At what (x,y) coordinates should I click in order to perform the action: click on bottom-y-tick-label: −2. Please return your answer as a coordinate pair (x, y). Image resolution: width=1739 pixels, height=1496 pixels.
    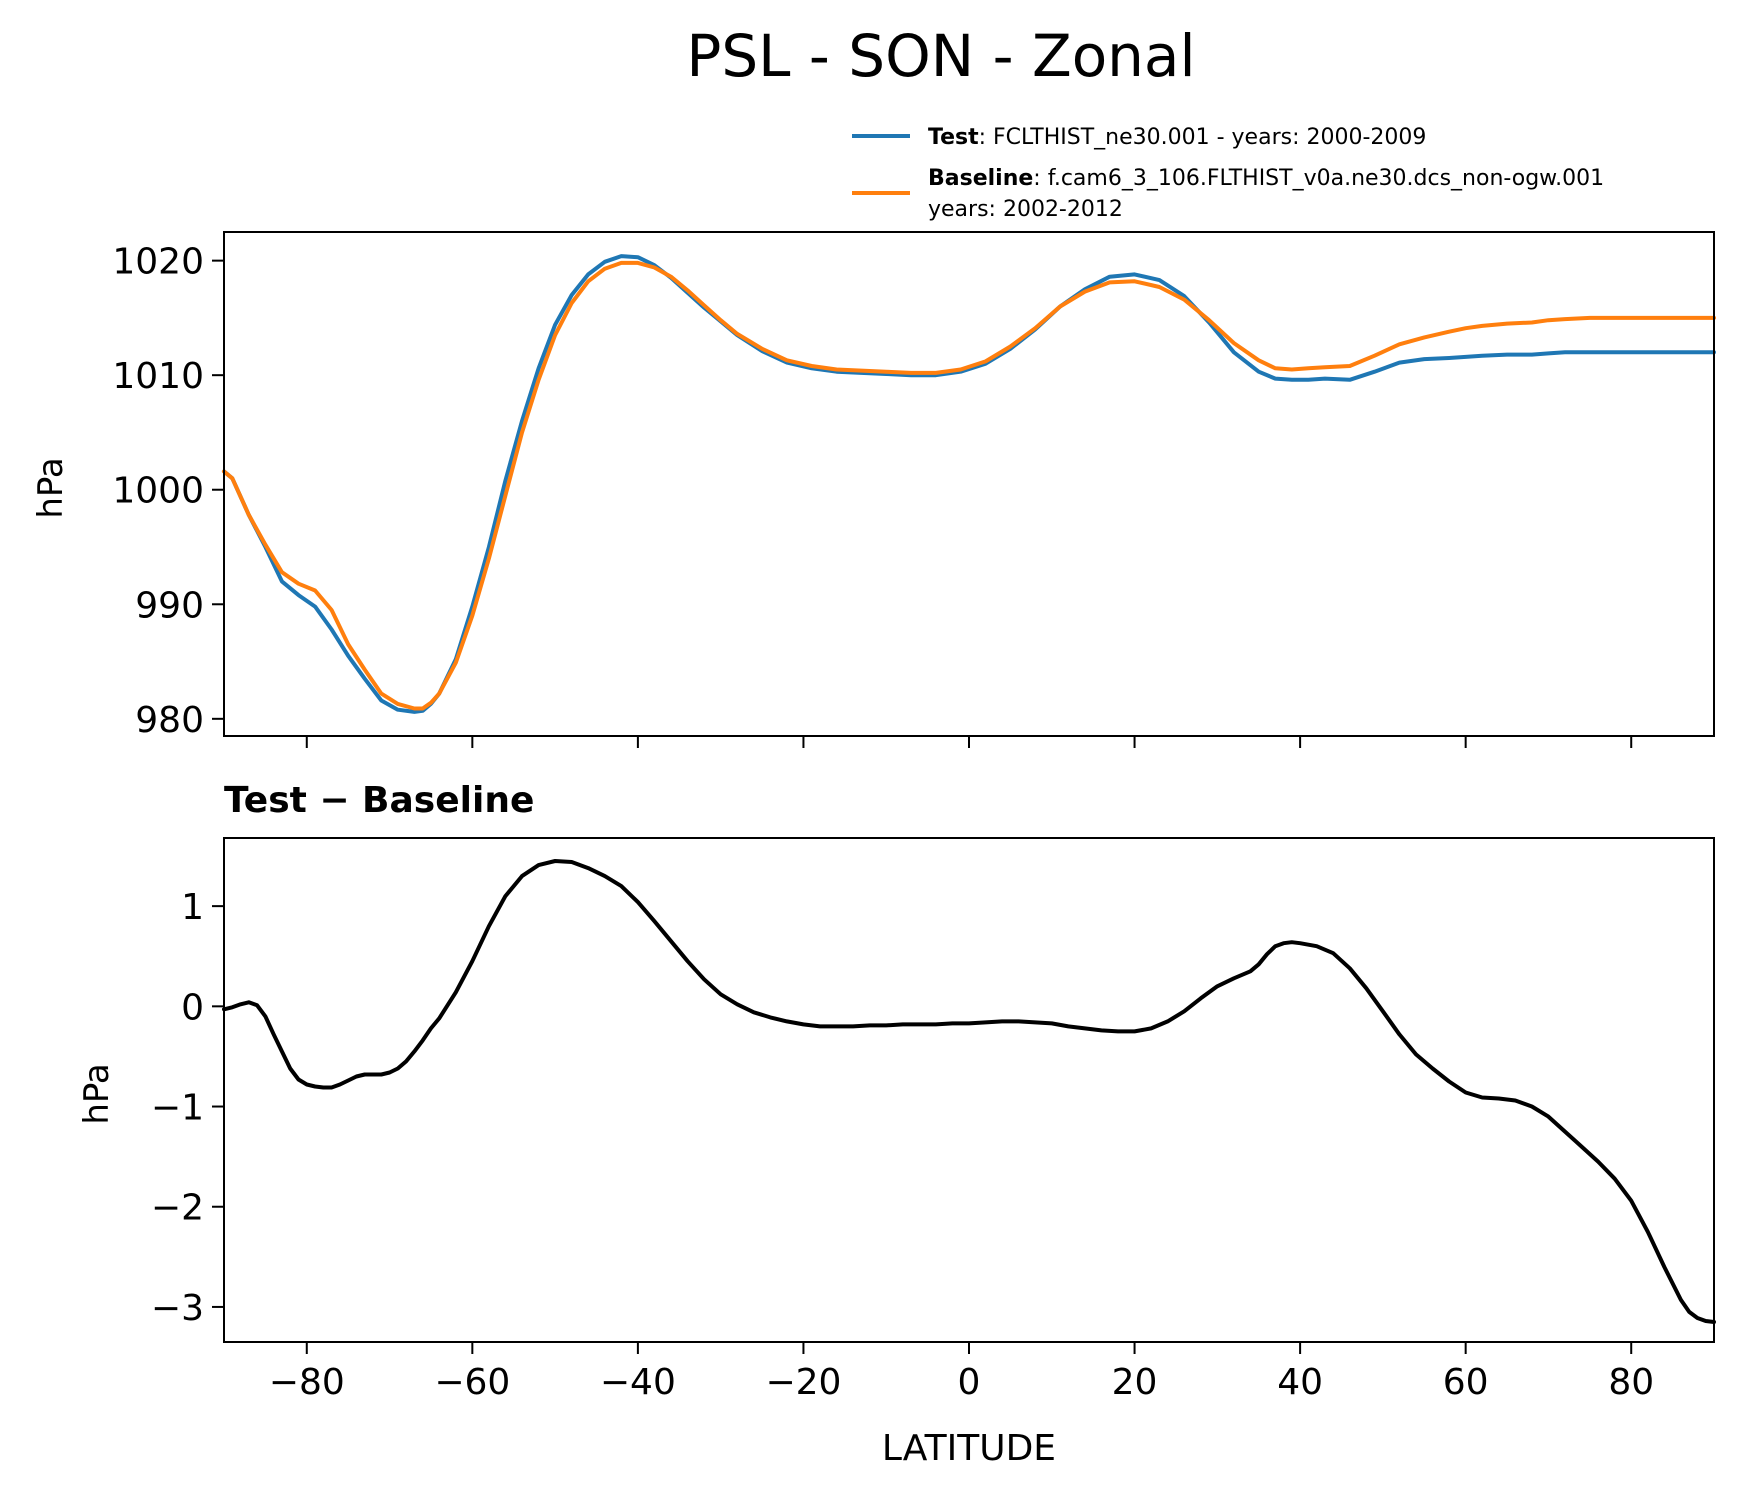
    Looking at the image, I should click on (177, 1208).